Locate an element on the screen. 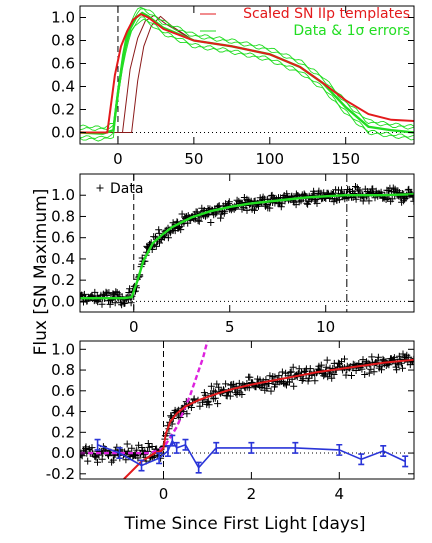 The width and height of the screenshot is (432, 543). x-tick-label: 100 is located at coordinates (269, 159).